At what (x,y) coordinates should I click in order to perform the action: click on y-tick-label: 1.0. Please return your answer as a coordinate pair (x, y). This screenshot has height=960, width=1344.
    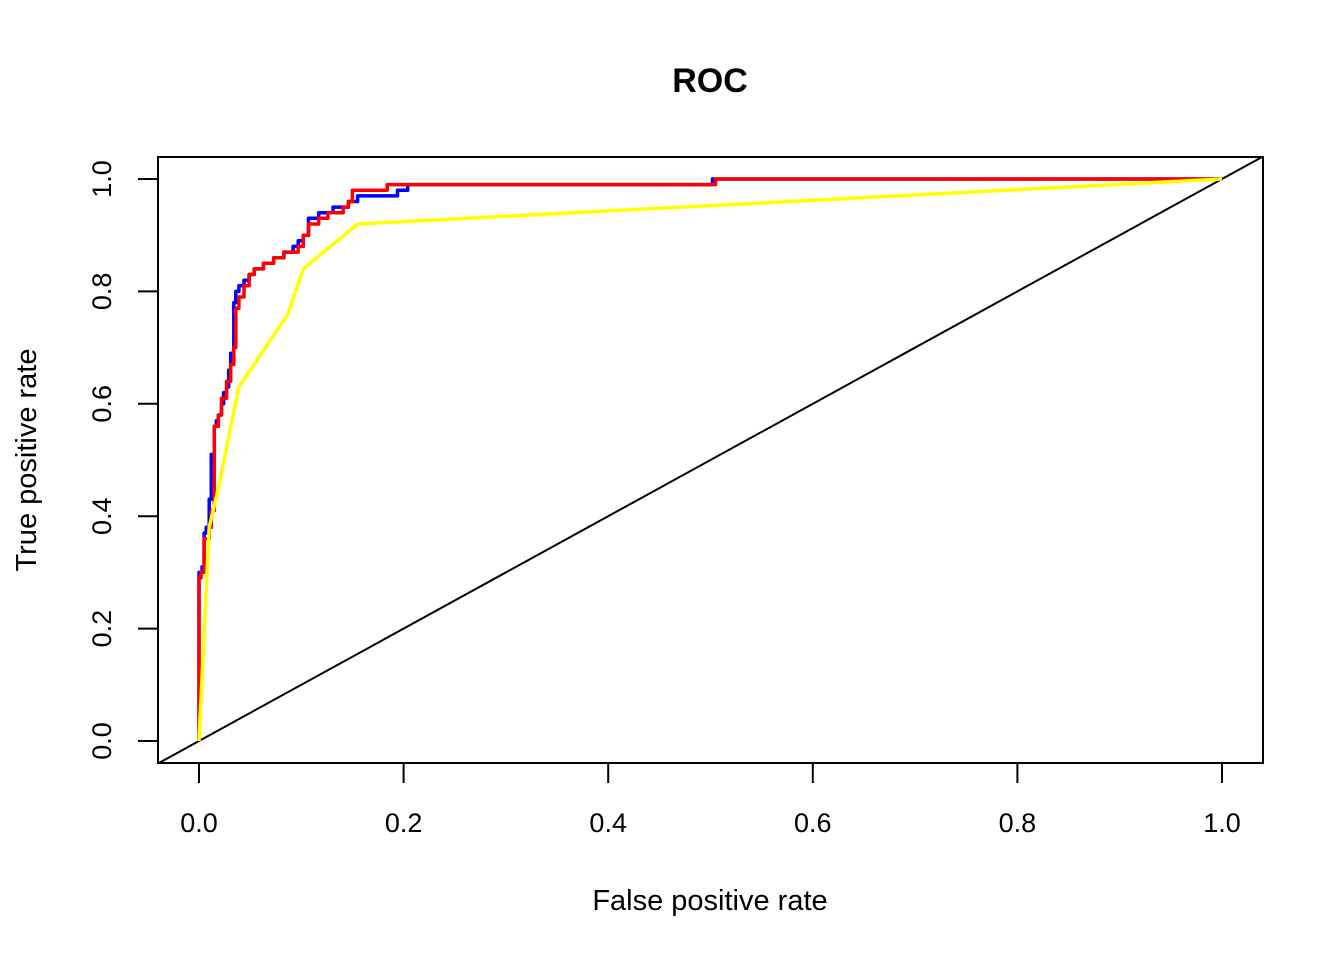
    Looking at the image, I should click on (102, 179).